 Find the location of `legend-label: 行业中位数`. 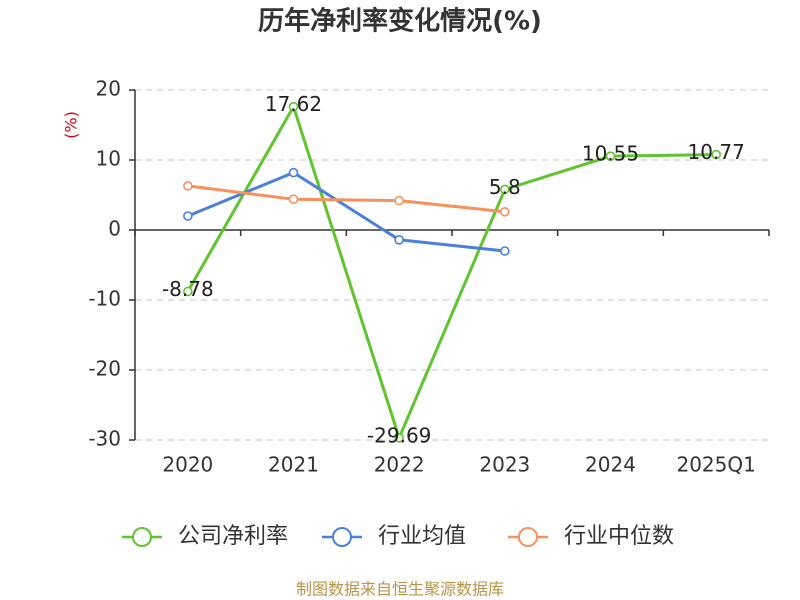

legend-label: 行业中位数 is located at coordinates (619, 536).